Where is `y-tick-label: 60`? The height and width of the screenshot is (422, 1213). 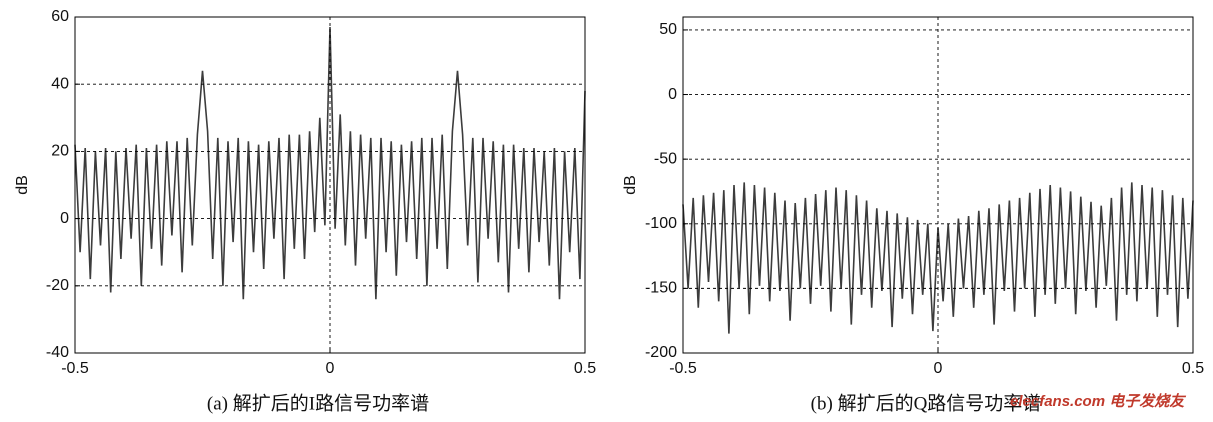
y-tick-label: 60 is located at coordinates (60, 16).